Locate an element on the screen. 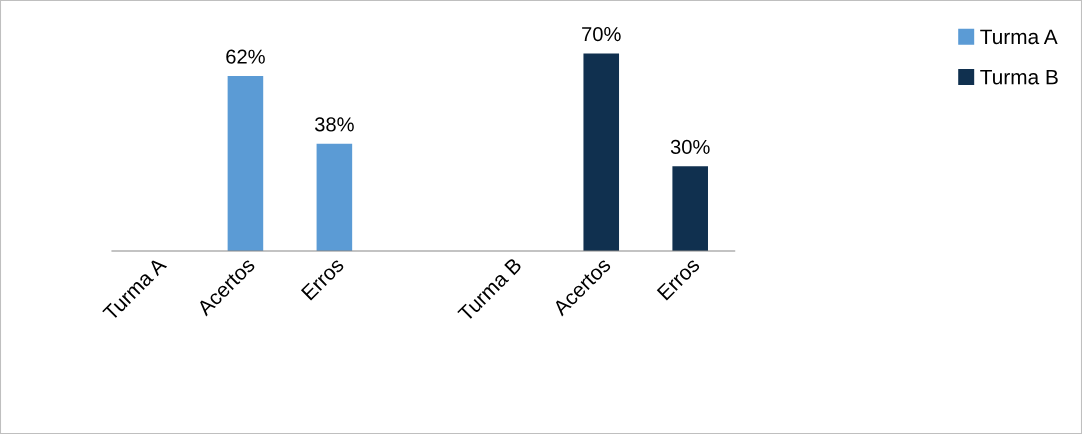  data-label: 70% is located at coordinates (601, 34).